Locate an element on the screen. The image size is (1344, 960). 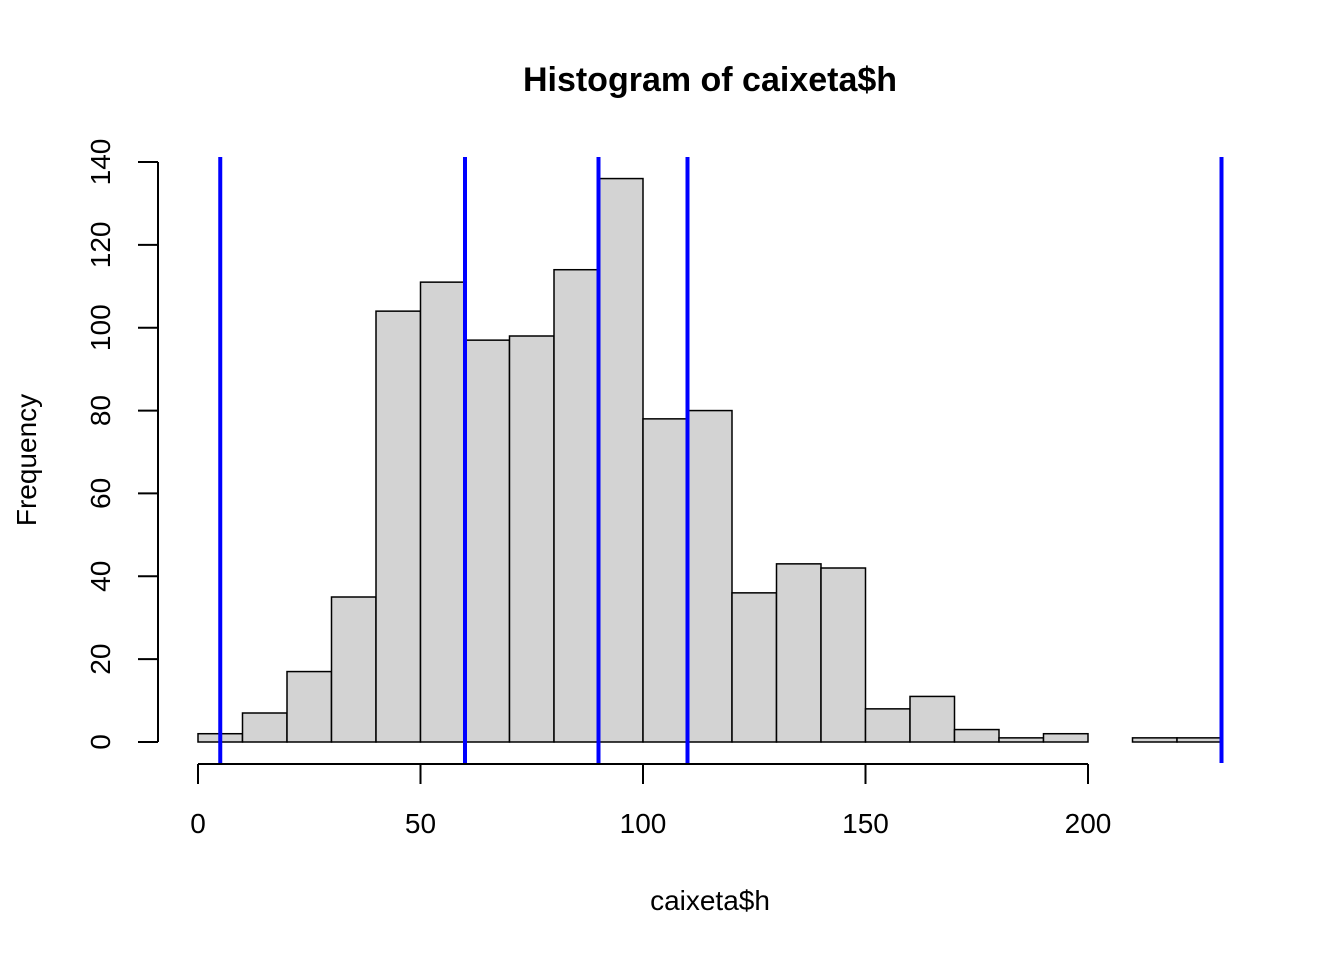
x-tick-label: 50 is located at coordinates (420, 823).